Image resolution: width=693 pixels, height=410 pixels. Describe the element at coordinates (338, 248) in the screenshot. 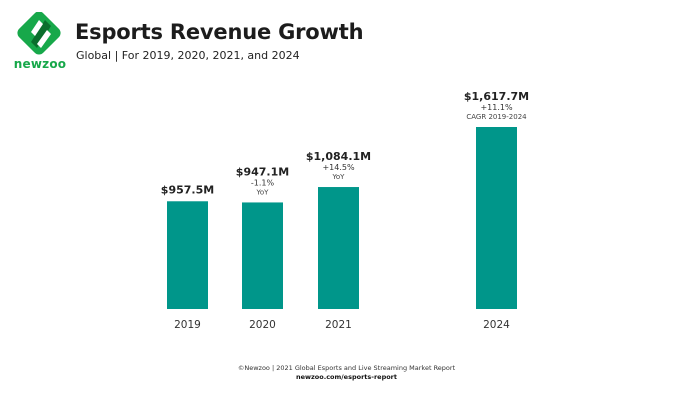

I see `bar-2021` at that location.